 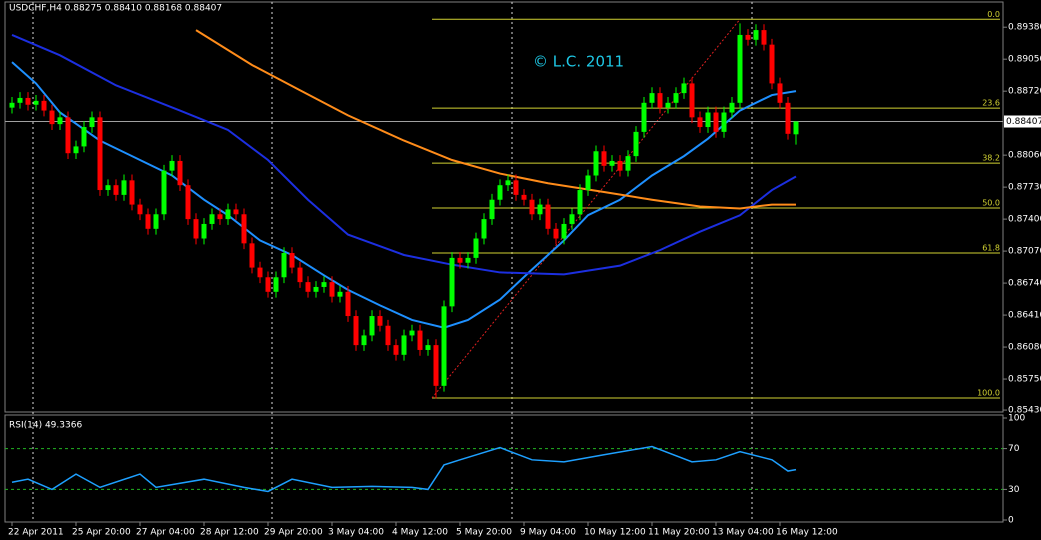 What do you see at coordinates (988, 392) in the screenshot?
I see `fib-label: 100.0` at bounding box center [988, 392].